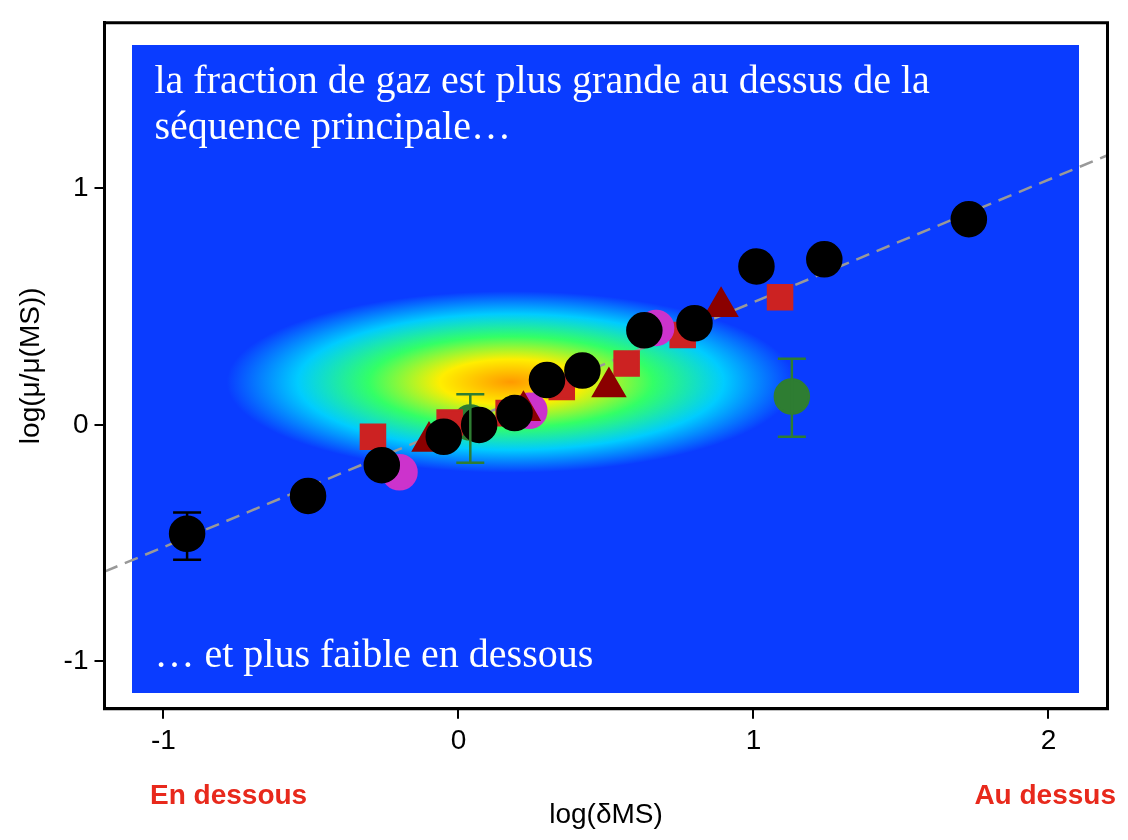 This screenshot has width=1128, height=840. Describe the element at coordinates (163, 740) in the screenshot. I see `x-tick-label: -1` at that location.